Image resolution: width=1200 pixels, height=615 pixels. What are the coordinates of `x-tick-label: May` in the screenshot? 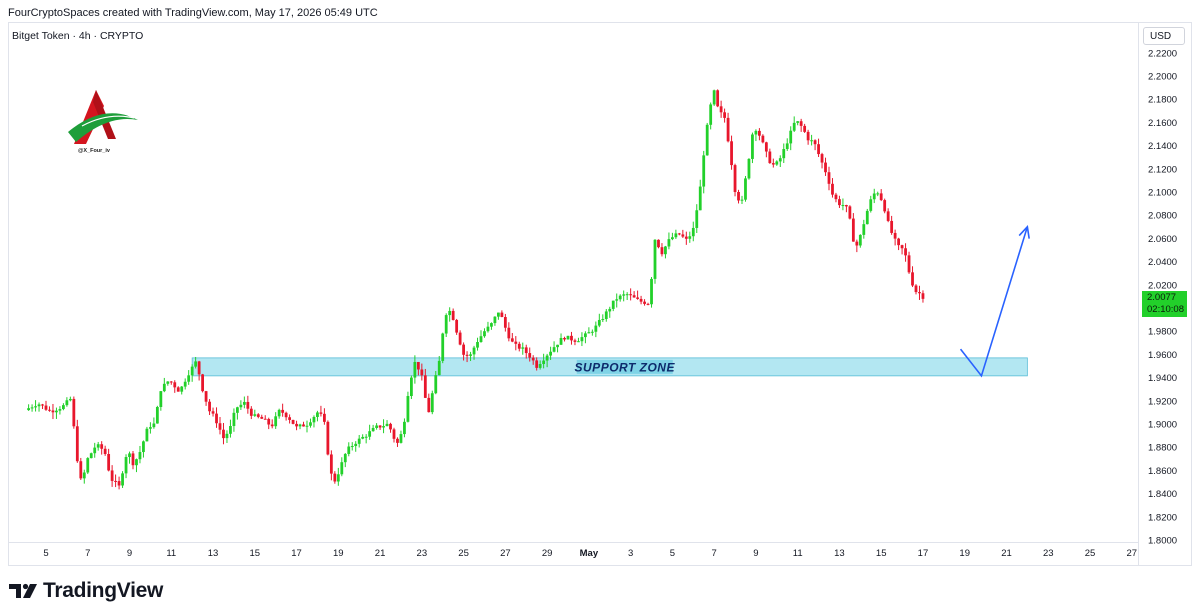 It's located at (589, 553).